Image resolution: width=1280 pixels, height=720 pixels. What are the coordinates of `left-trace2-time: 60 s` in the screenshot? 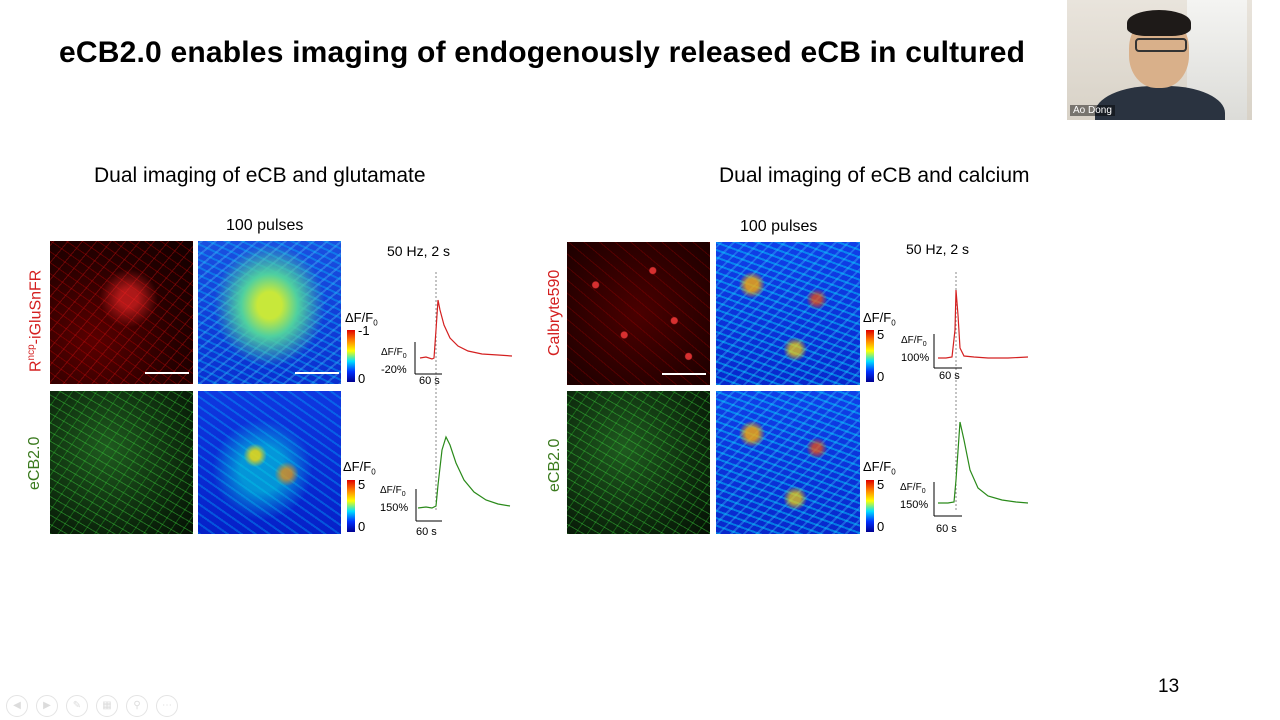 It's located at (426, 532).